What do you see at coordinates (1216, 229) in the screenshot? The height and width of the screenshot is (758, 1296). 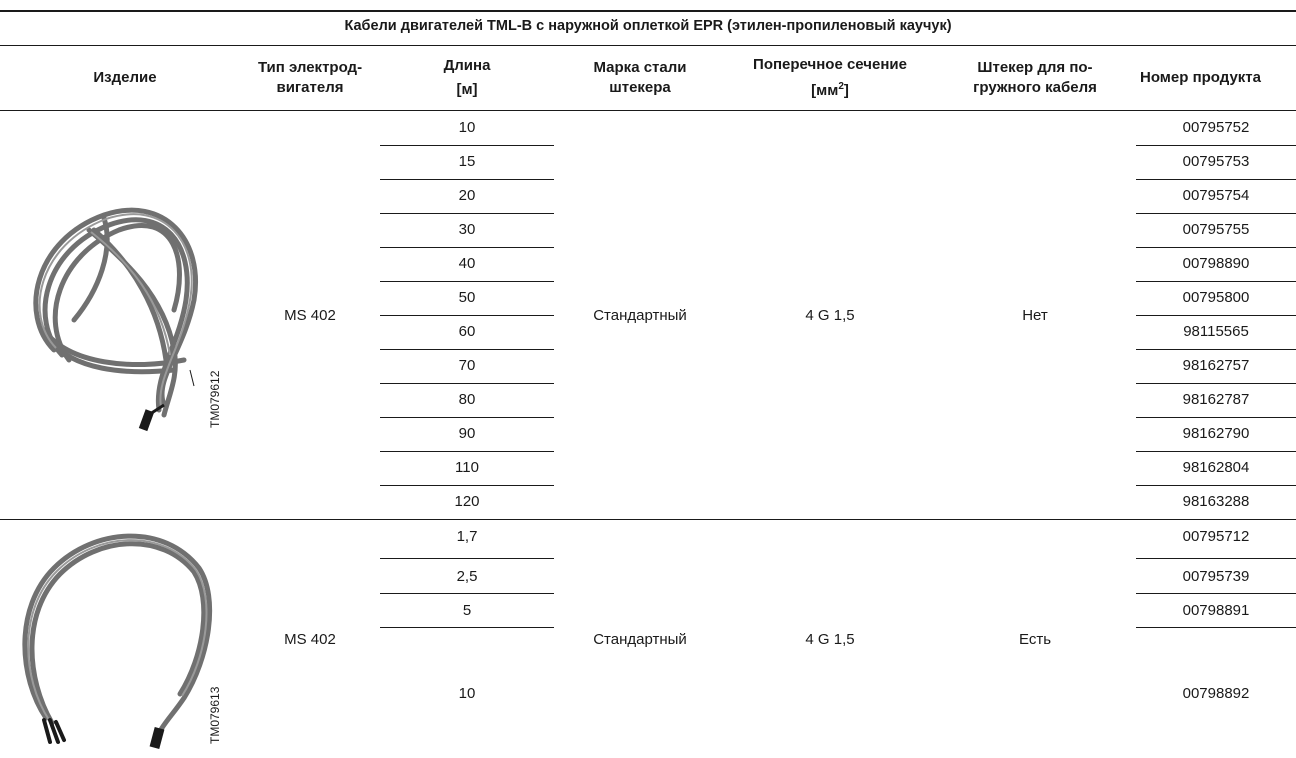 I see `product-number-cell: 00795755` at bounding box center [1216, 229].